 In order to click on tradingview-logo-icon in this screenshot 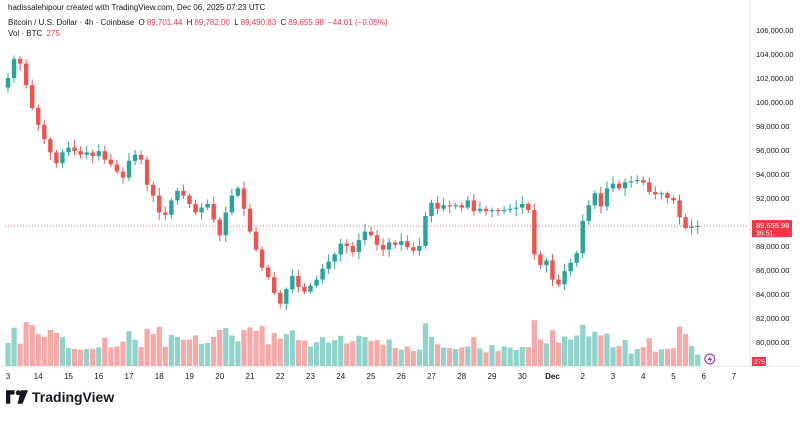, I will do `click(17, 397)`.